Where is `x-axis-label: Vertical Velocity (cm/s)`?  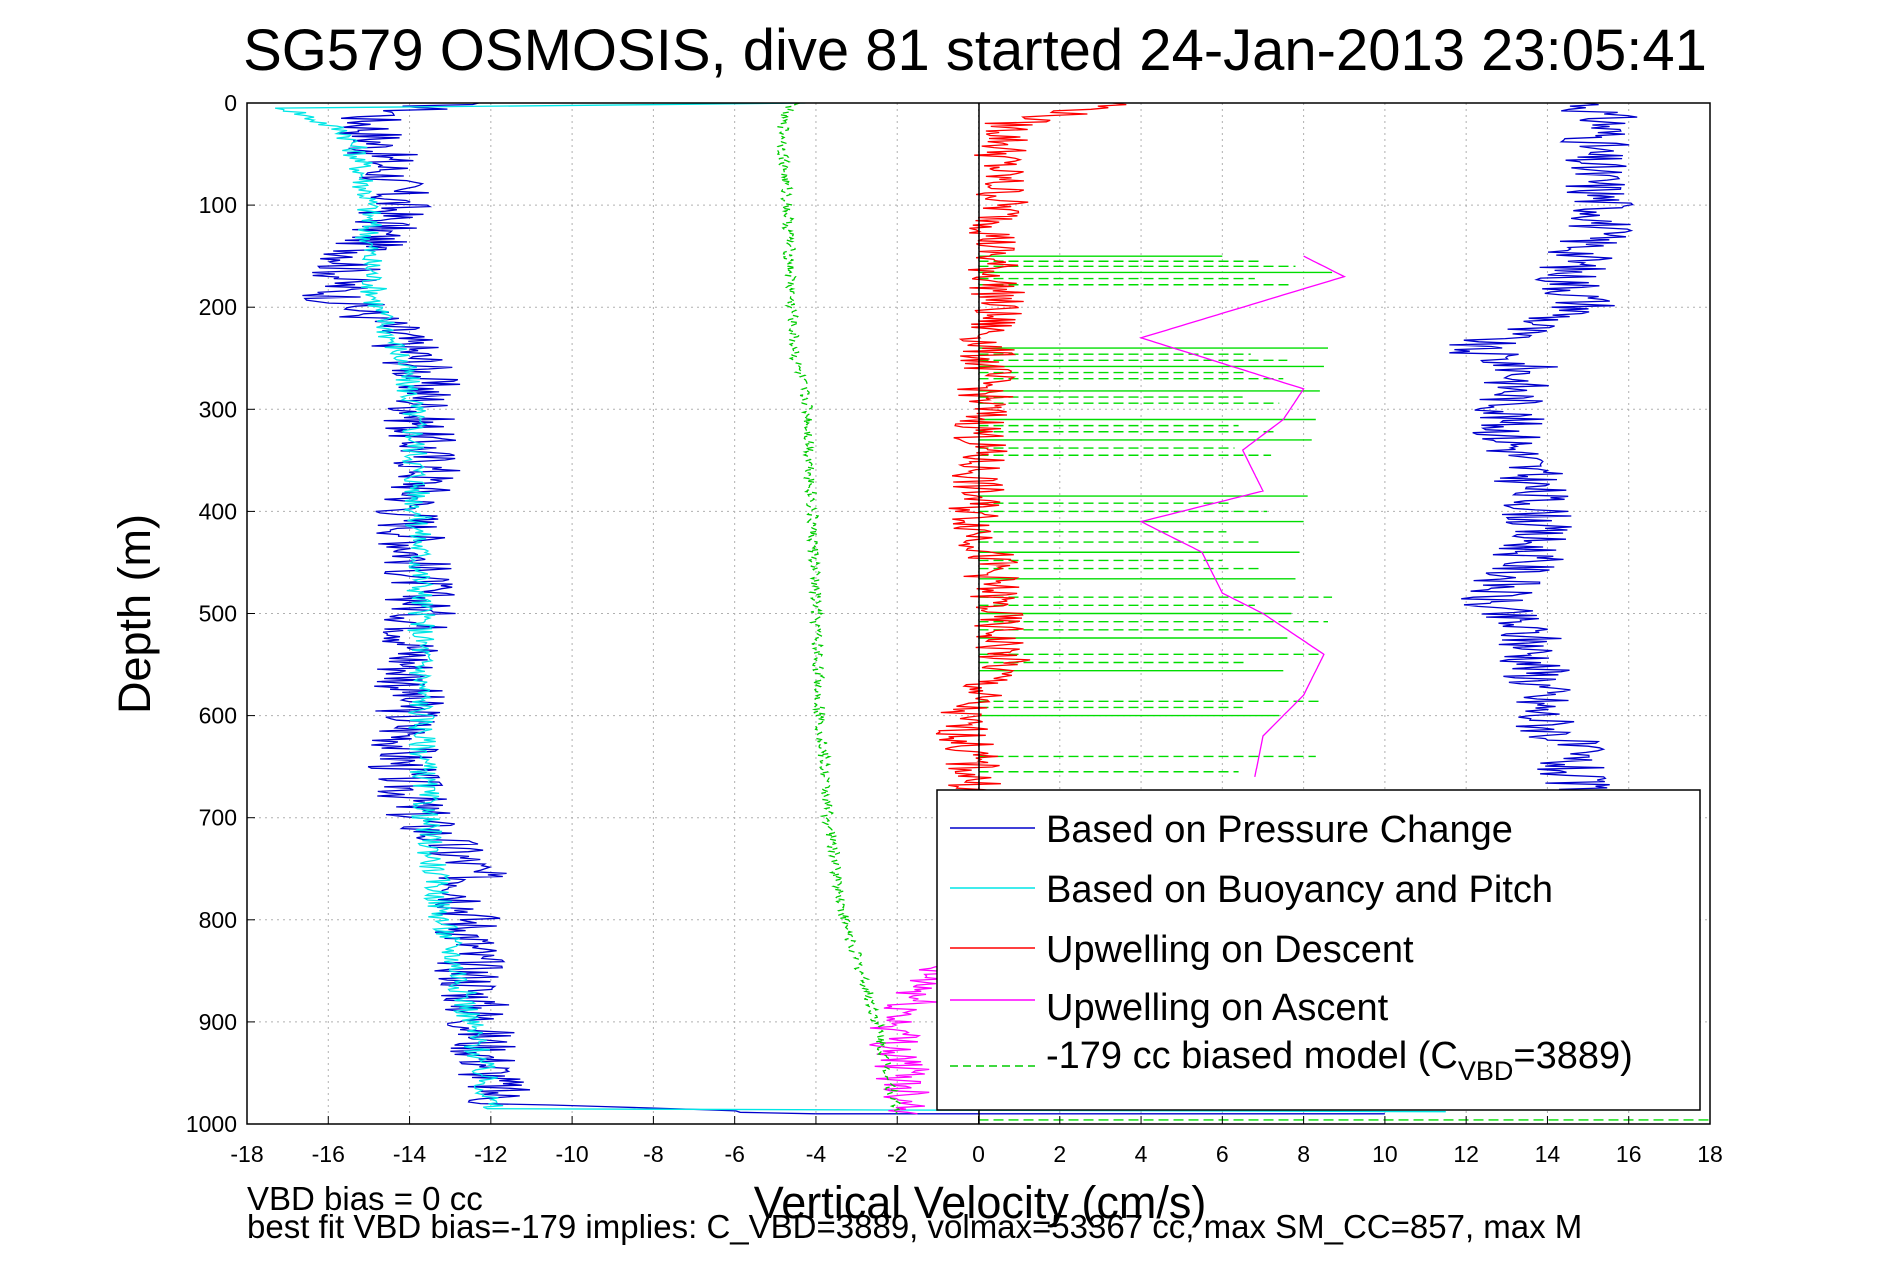
x-axis-label: Vertical Velocity (cm/s) is located at coordinates (980, 1202).